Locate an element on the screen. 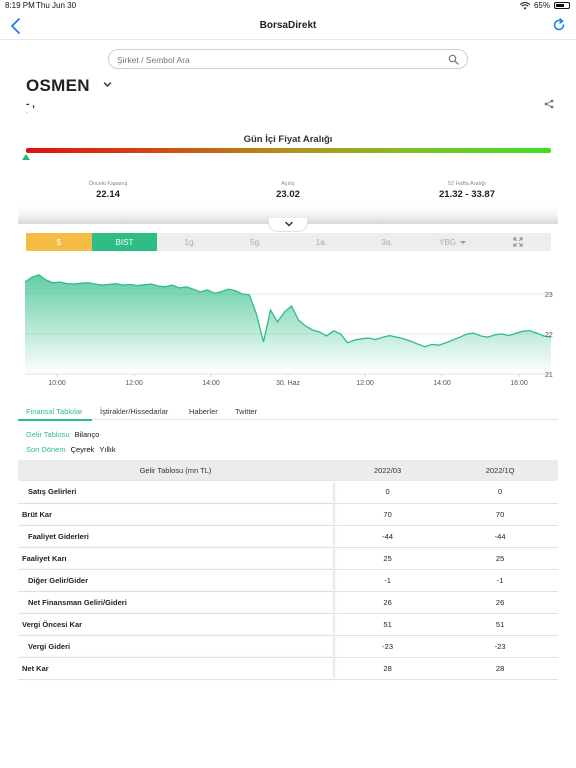 This screenshot has height=768, width=576. stock-subline: - is located at coordinates (27, 113).